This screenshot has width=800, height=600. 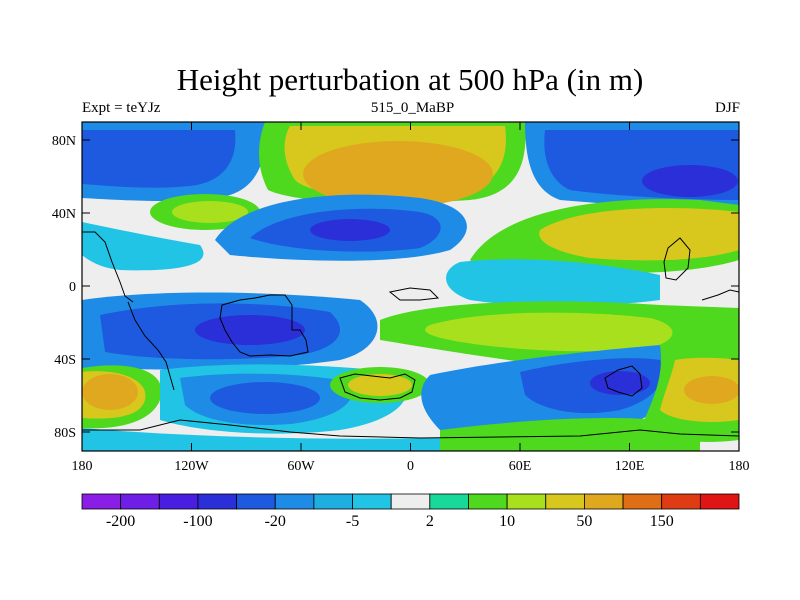 I want to click on contour-nh-orange-center, so click(x=398, y=174).